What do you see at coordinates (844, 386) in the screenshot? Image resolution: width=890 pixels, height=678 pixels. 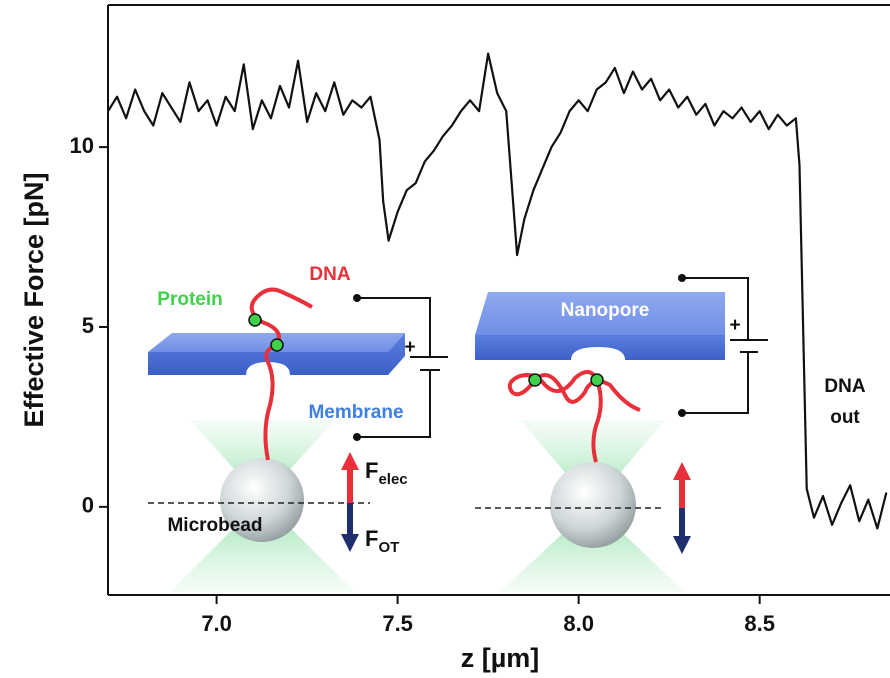 I see `annotation: DNA` at bounding box center [844, 386].